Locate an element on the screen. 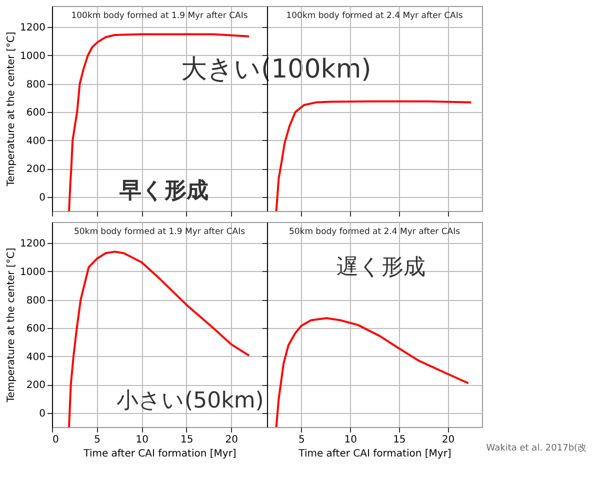 This screenshot has height=494, width=616. annotation: 早く形成 is located at coordinates (163, 191).